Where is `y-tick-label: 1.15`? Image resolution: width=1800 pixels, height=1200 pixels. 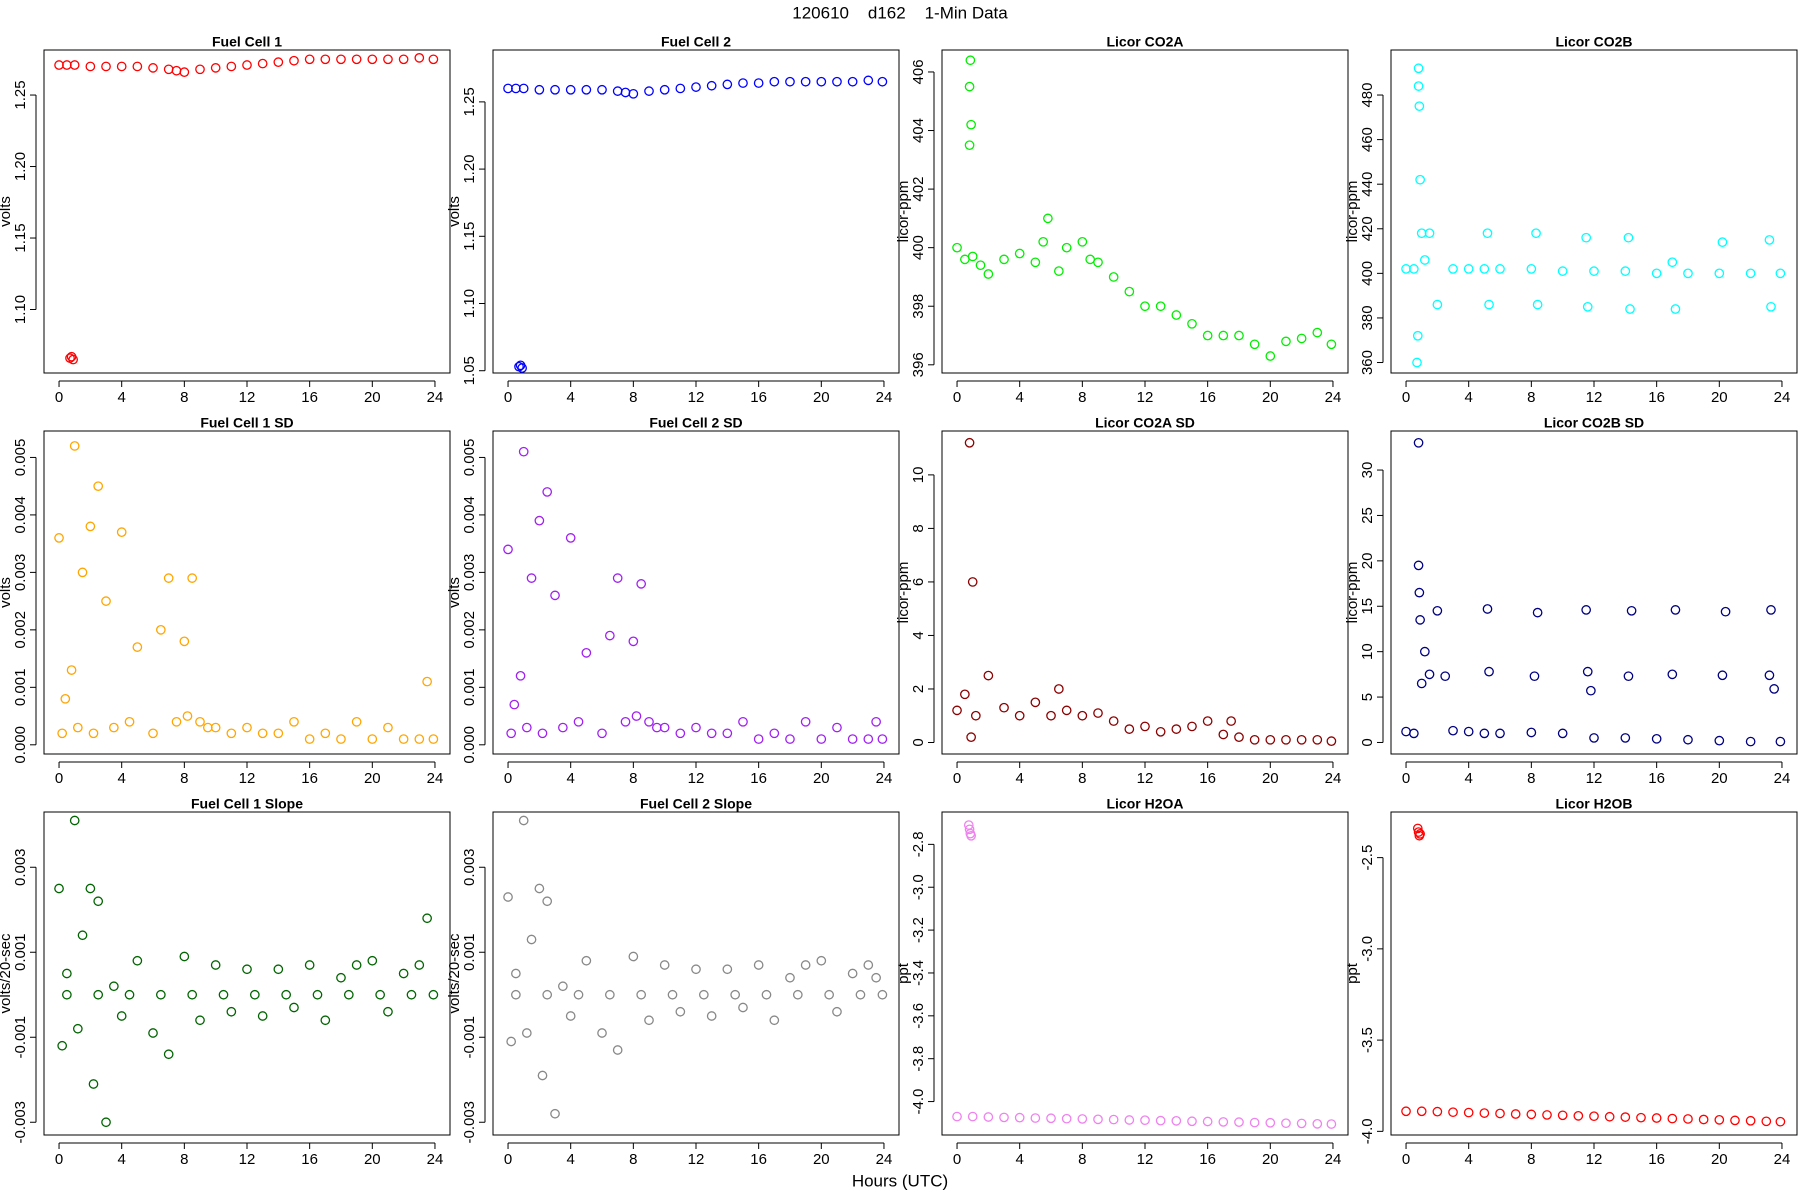
y-tick-label: 1.15 is located at coordinates (469, 236).